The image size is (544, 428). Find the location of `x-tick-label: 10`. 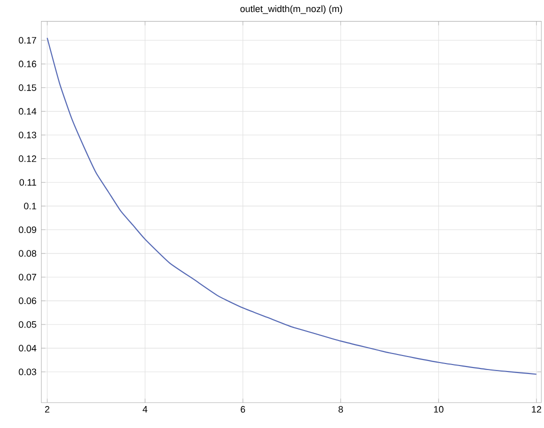

x-tick-label: 10 is located at coordinates (439, 409).